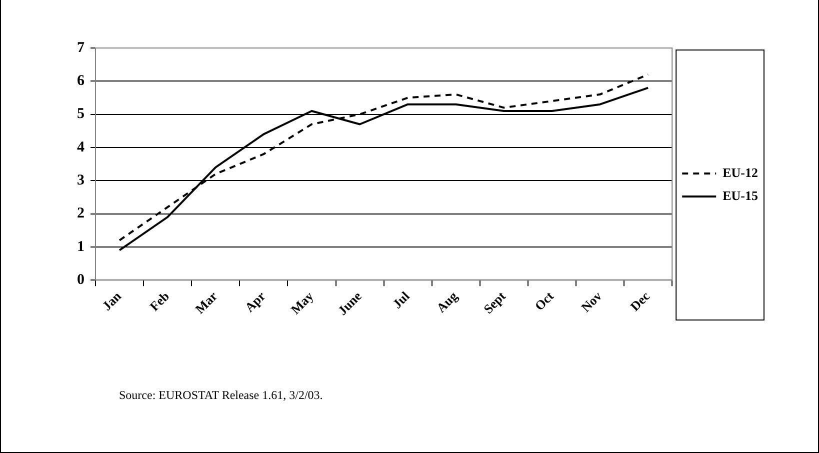  Describe the element at coordinates (591, 301) in the screenshot. I see `x-tick-label: Nov` at that location.